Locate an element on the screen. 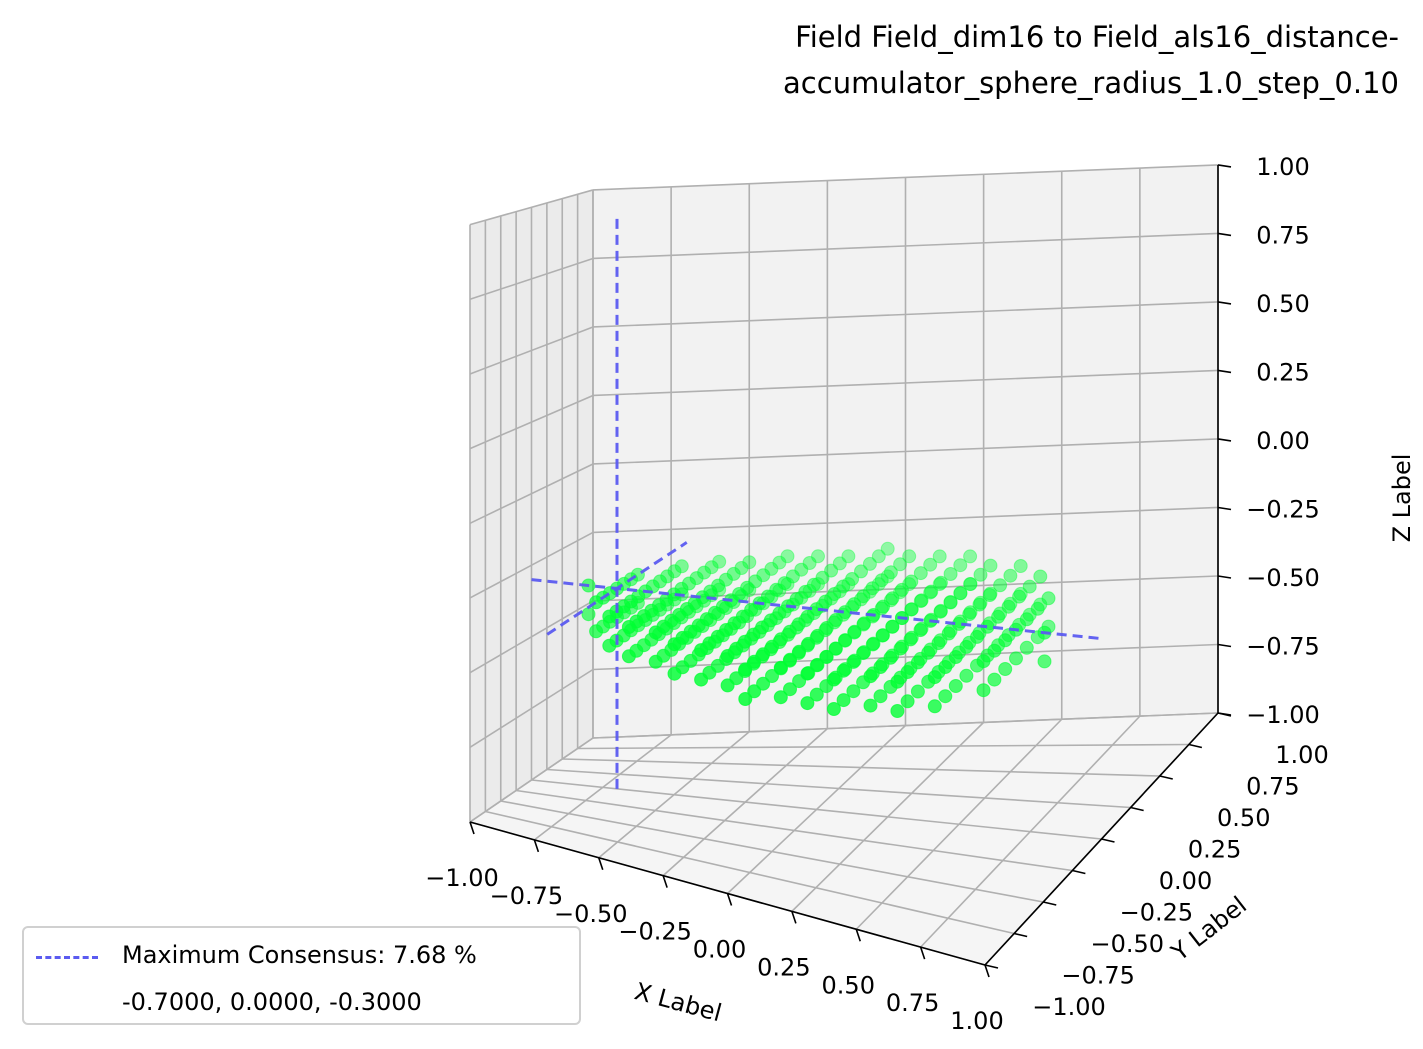 This screenshot has width=1423, height=1049. y-tick-label: −1.00 is located at coordinates (1069, 1007).